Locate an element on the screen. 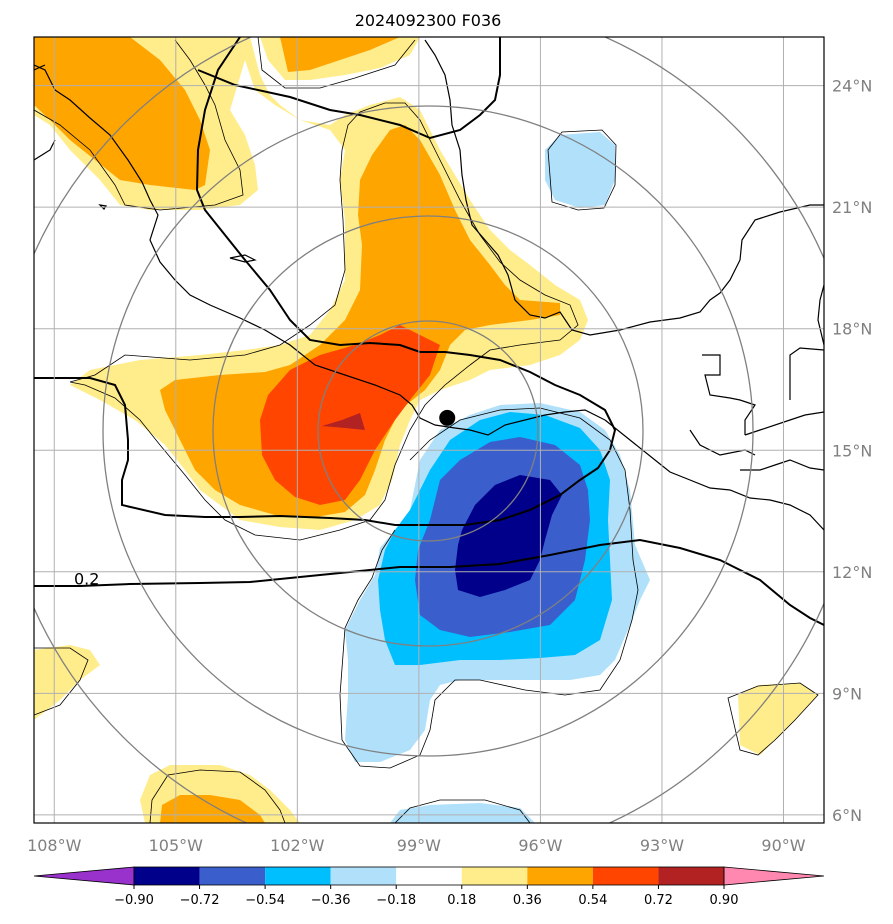 The image size is (893, 924). border-central-america is located at coordinates (714, 475).